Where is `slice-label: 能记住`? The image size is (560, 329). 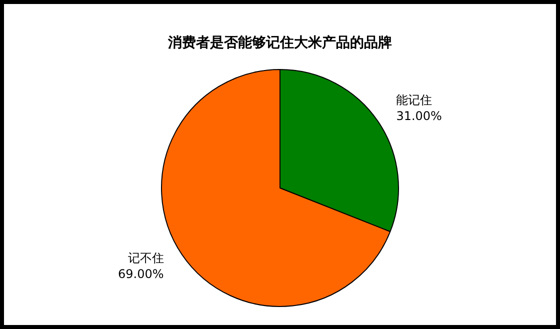 slice-label: 能记住 is located at coordinates (414, 100).